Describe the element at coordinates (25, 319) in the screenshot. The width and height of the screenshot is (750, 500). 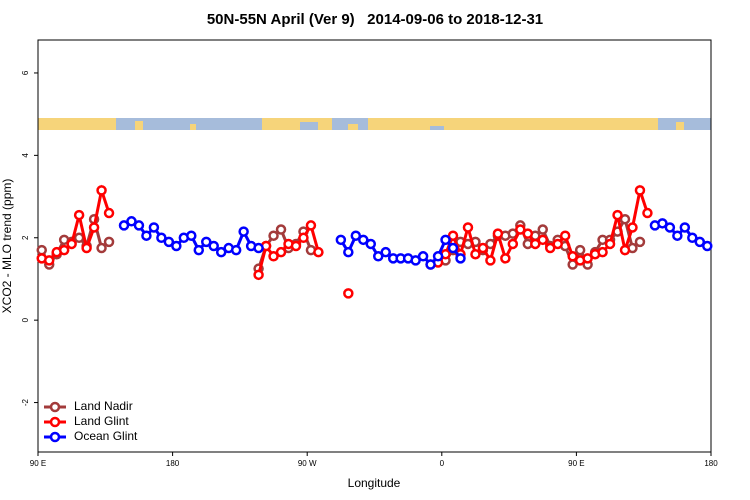
I see `y-tick-label: 0` at that location.